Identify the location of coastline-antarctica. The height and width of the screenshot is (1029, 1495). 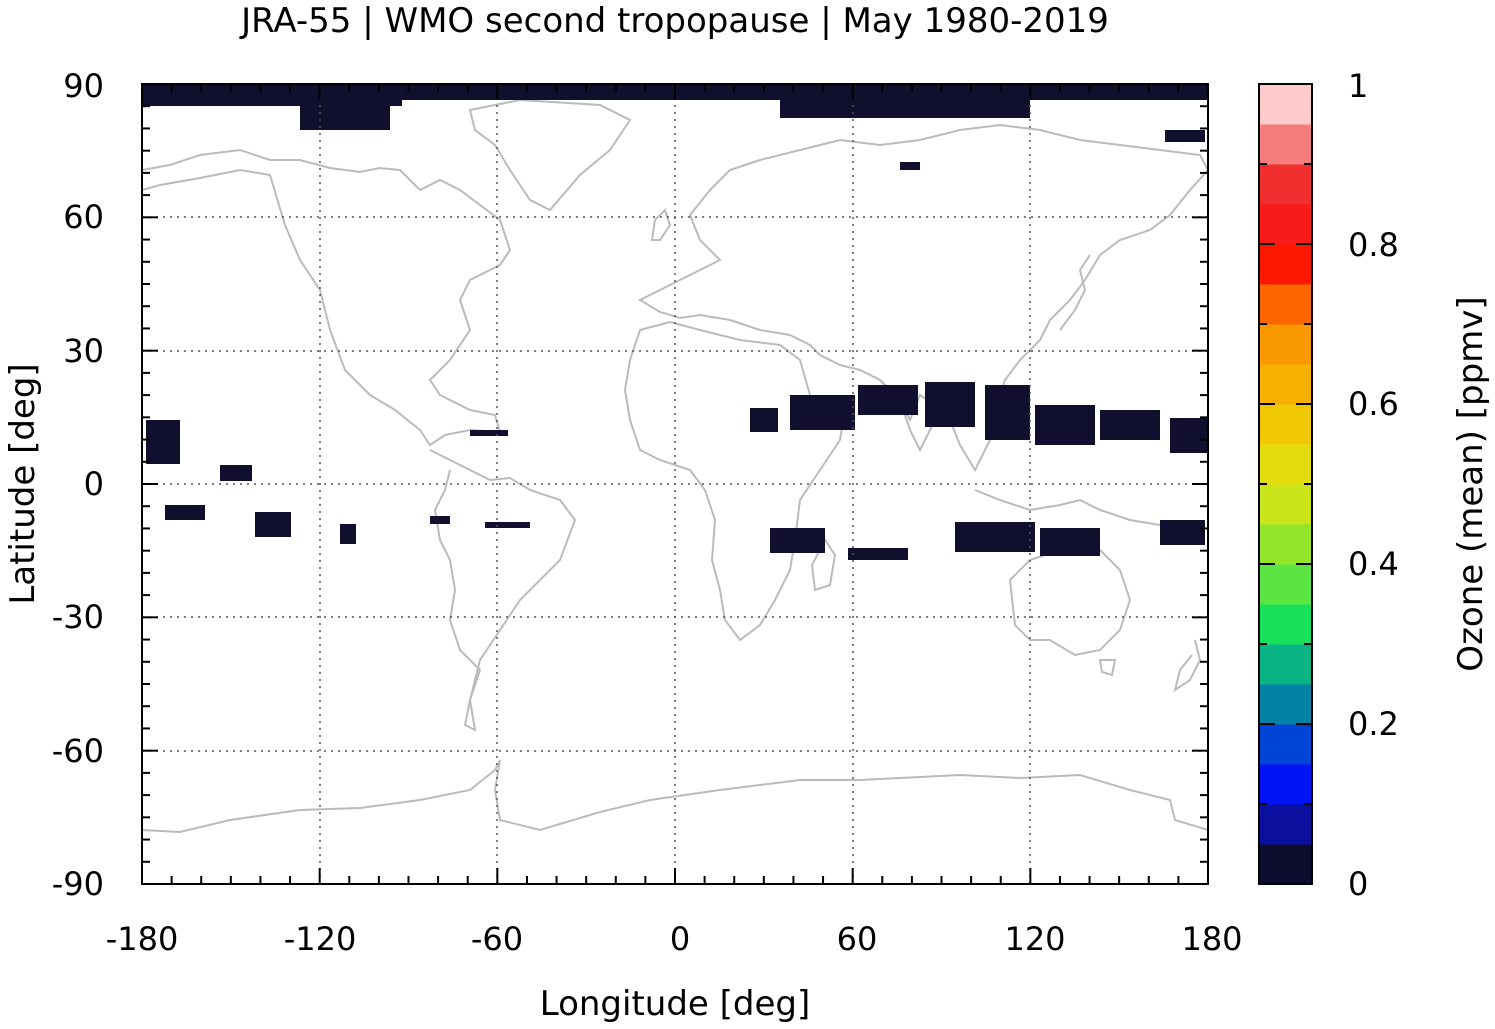
(675, 796).